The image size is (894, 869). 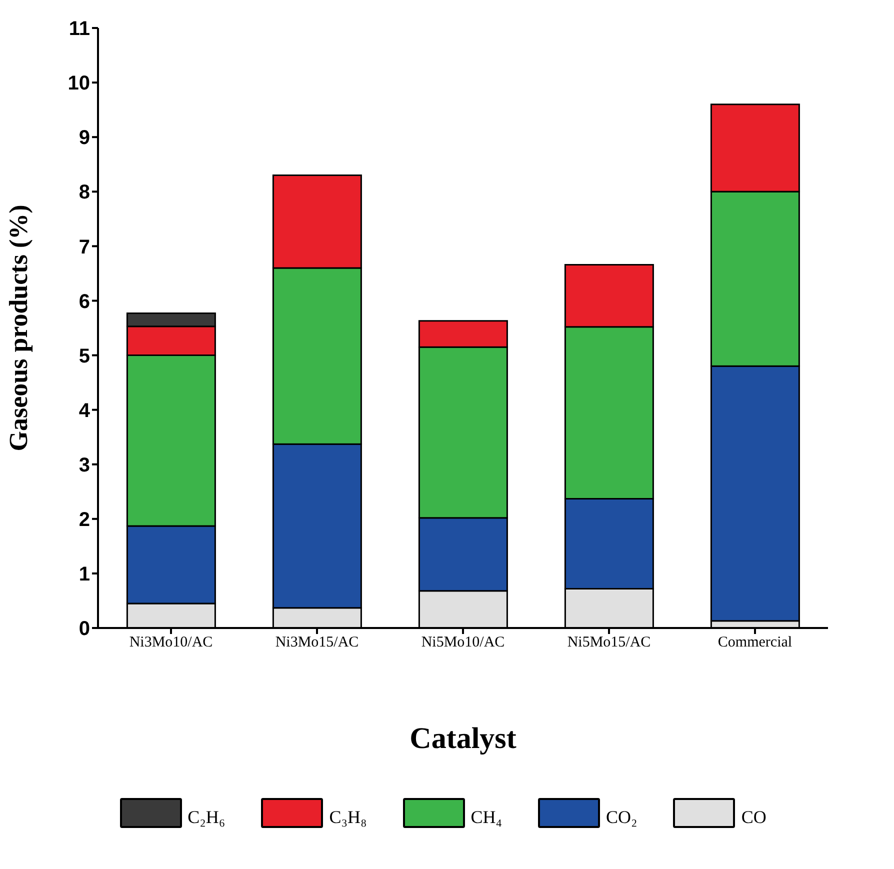 I want to click on legend-label: C₃H₈, so click(x=348, y=817).